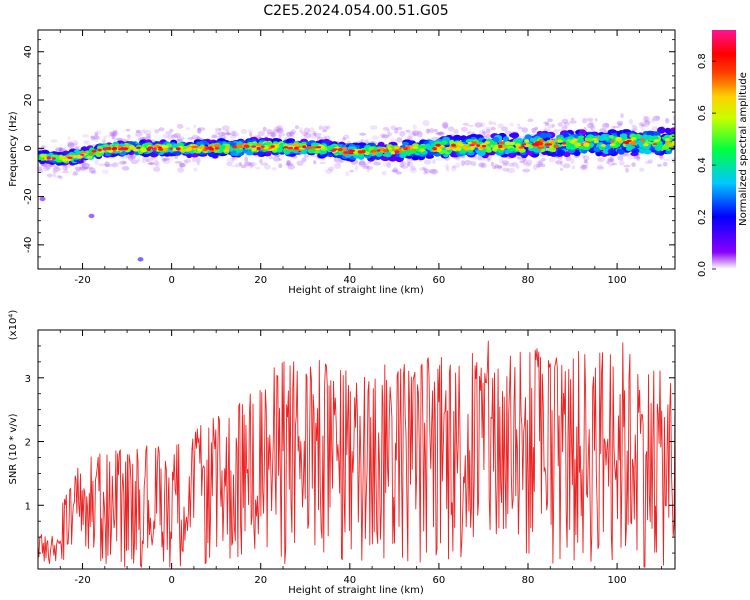 Image resolution: width=750 pixels, height=600 pixels. What do you see at coordinates (439, 580) in the screenshot?
I see `x-tick-label: 60` at bounding box center [439, 580].